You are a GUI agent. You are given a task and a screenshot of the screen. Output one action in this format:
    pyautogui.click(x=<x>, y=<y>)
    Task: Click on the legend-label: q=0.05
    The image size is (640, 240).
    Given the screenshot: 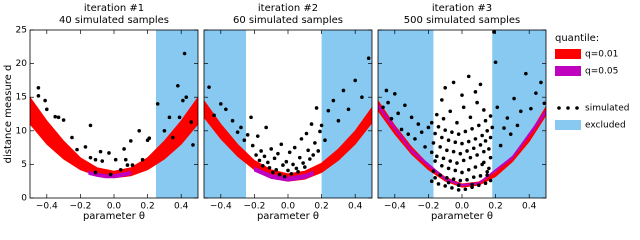 What is the action you would take?
    pyautogui.click(x=601, y=72)
    